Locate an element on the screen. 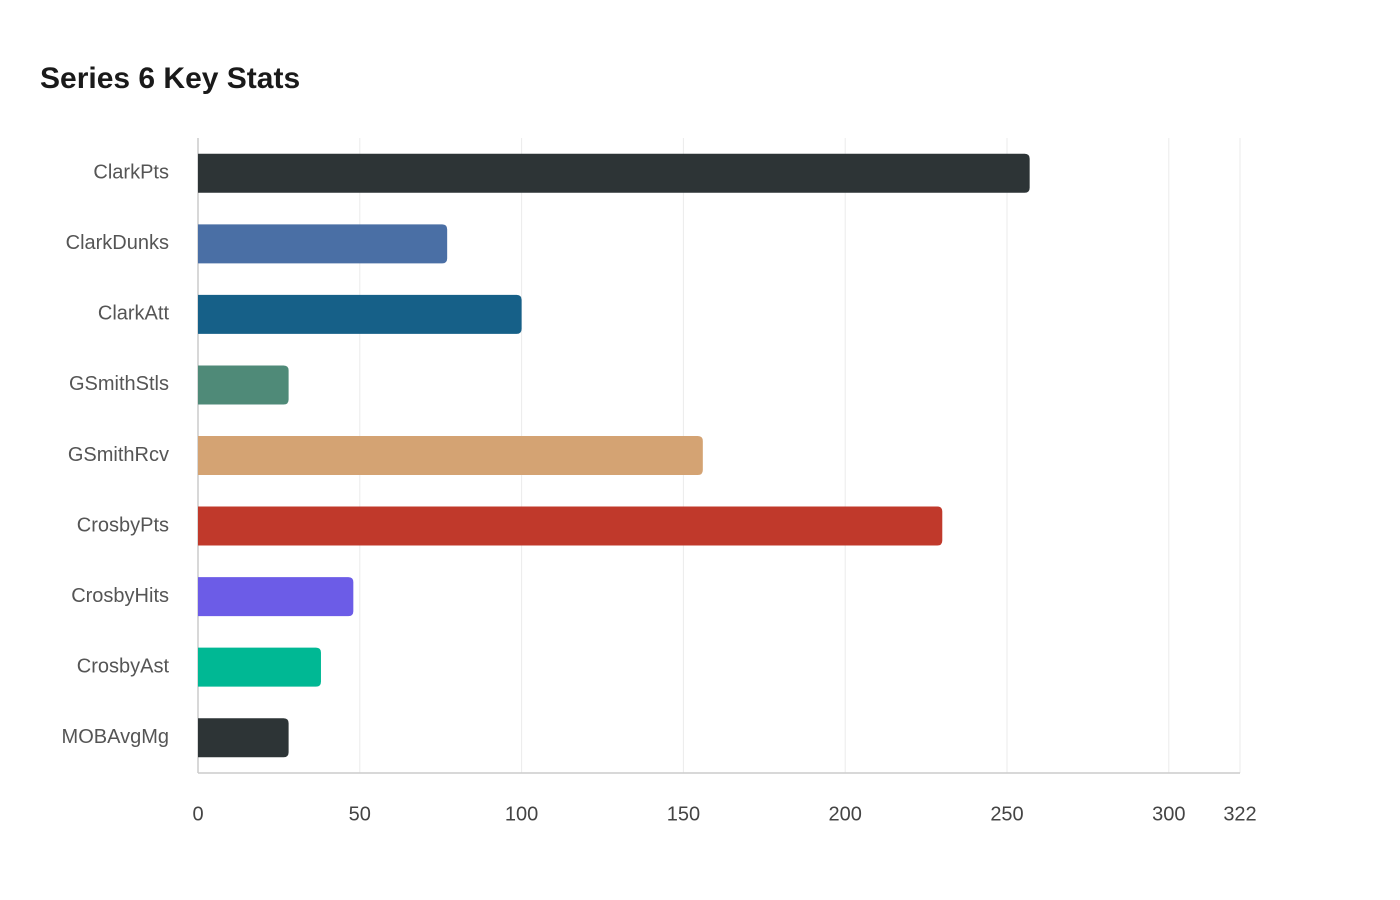  y-tick-label: MOBAvgMg is located at coordinates (115, 737).